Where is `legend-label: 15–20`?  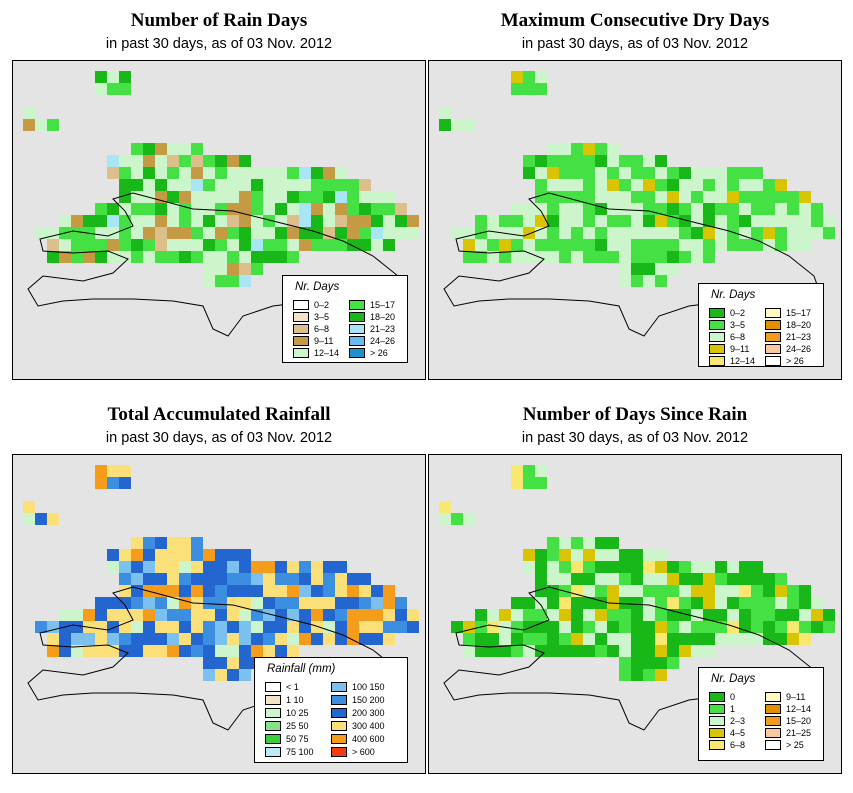
legend-label: 15–20 is located at coordinates (799, 720).